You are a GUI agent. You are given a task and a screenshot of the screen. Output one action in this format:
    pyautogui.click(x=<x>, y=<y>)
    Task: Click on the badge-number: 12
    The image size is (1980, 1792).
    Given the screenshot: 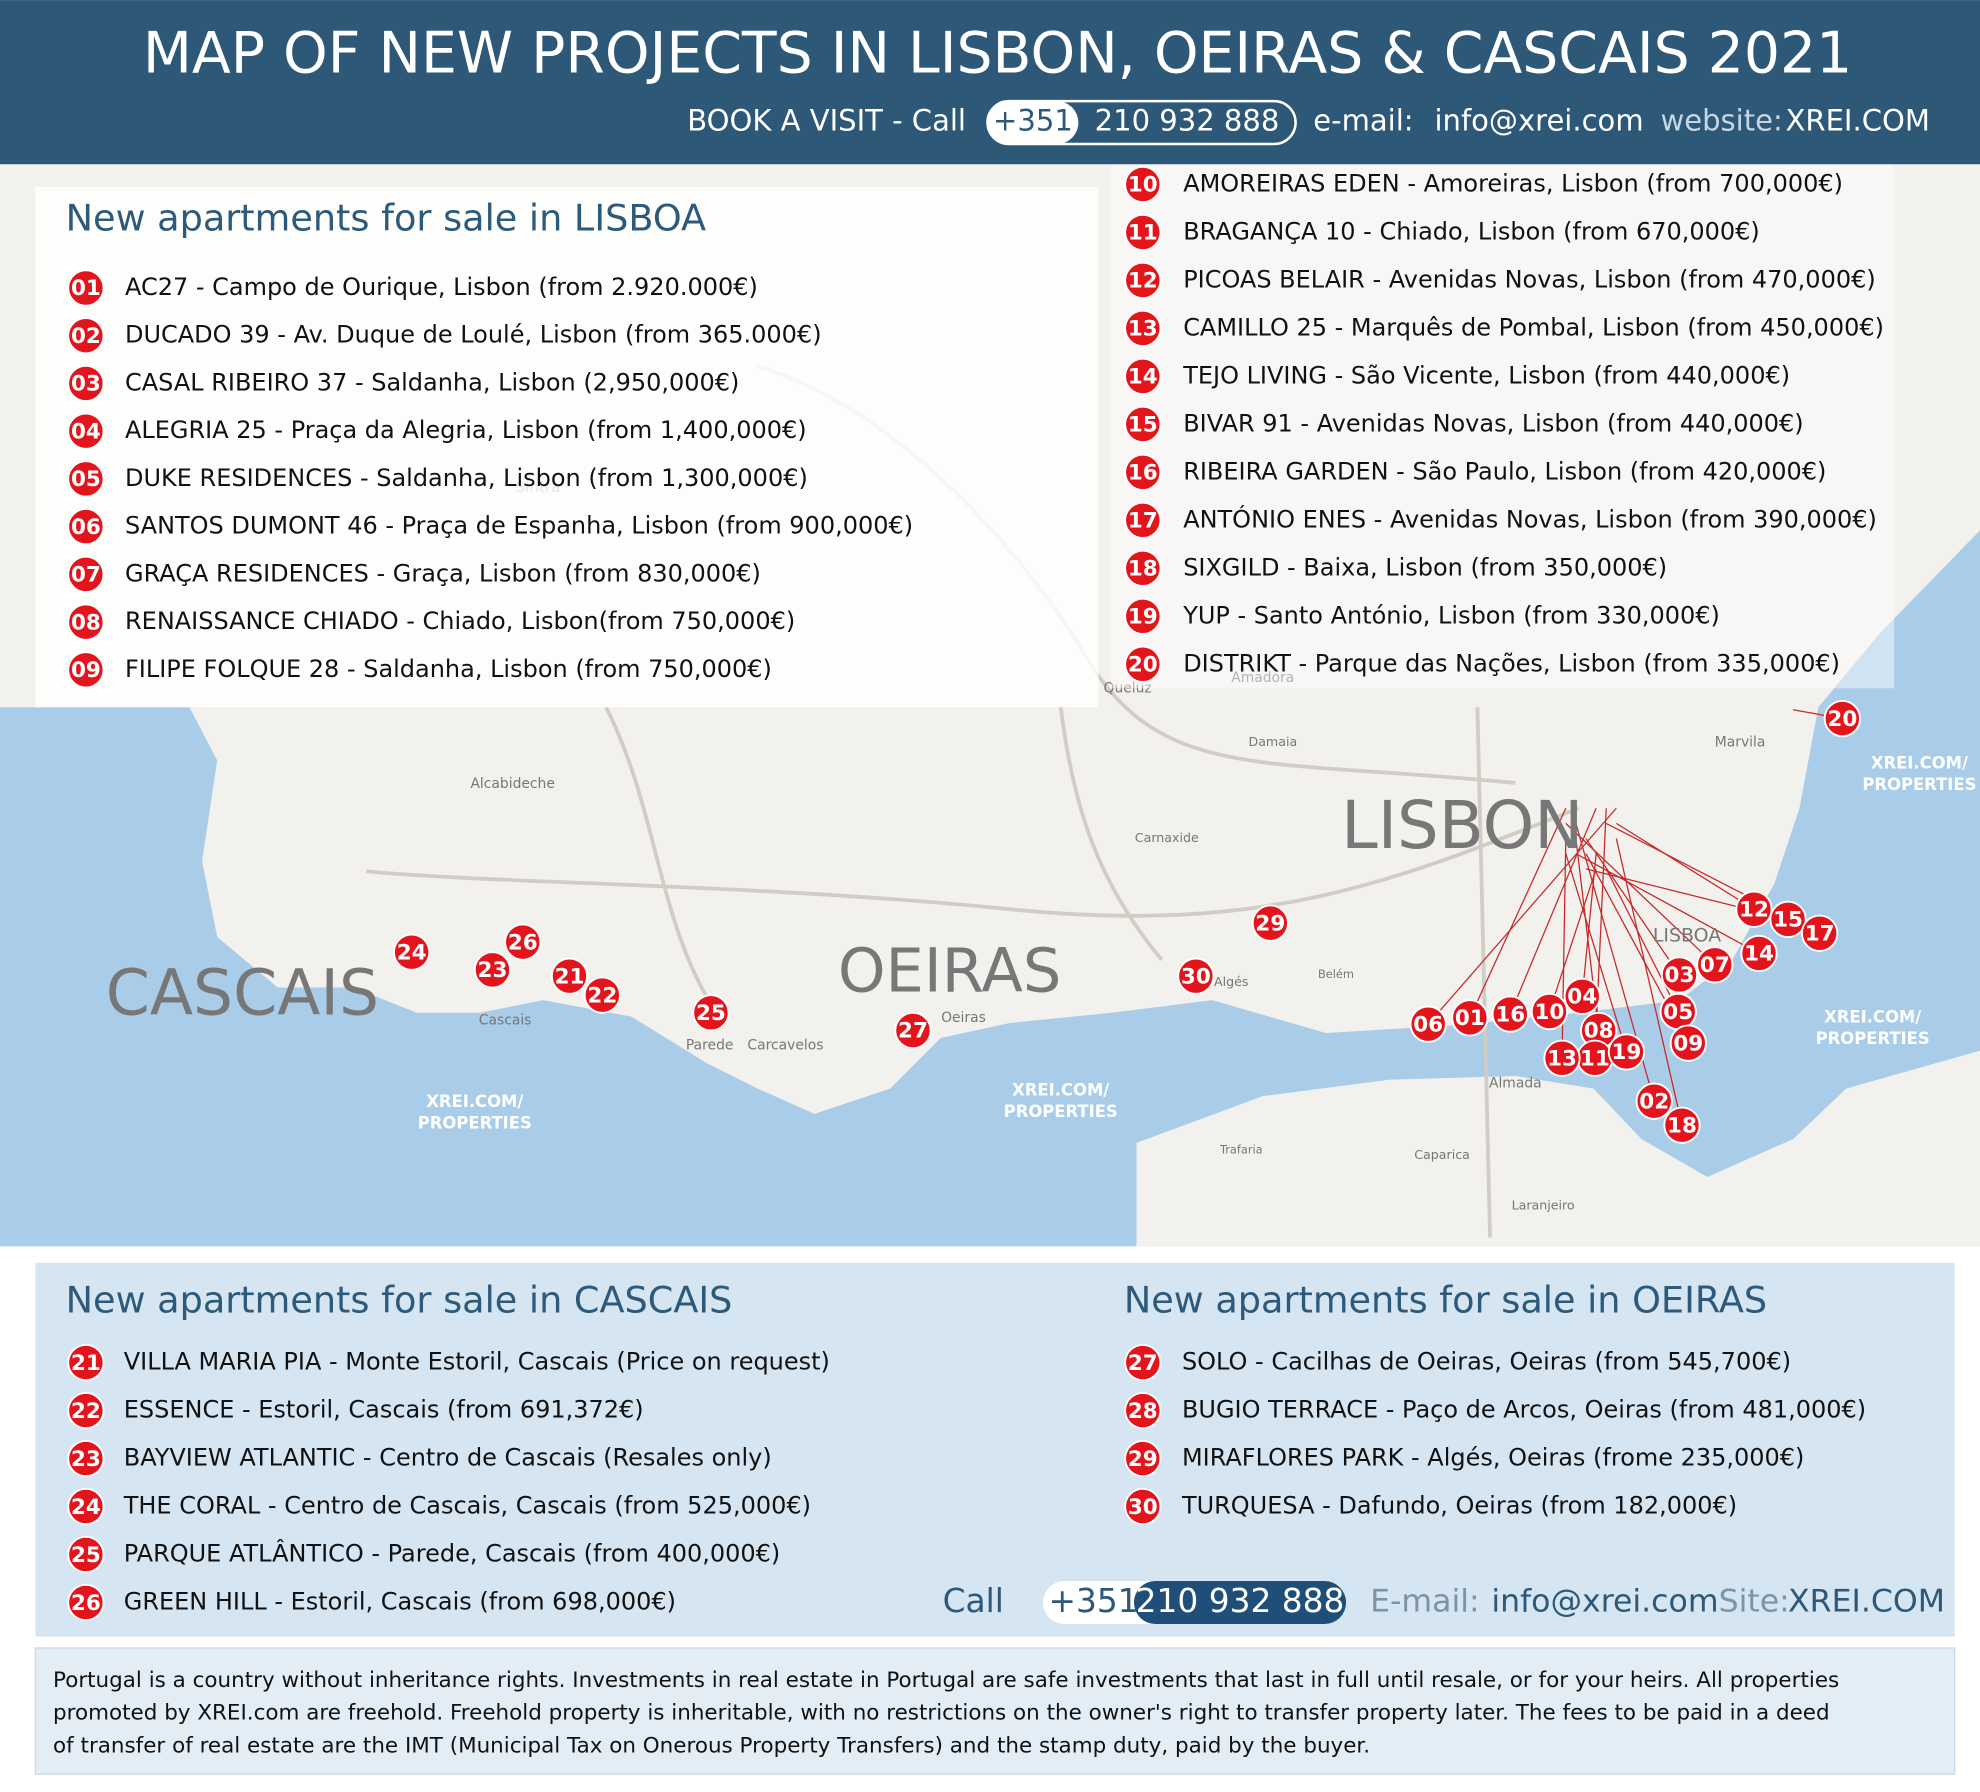 What is the action you would take?
    pyautogui.click(x=1143, y=281)
    